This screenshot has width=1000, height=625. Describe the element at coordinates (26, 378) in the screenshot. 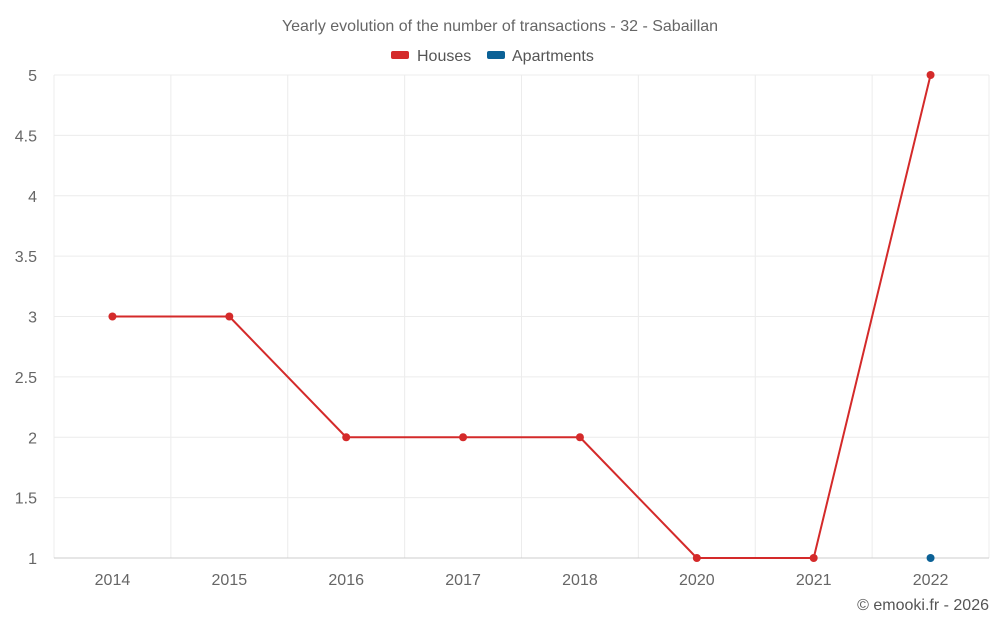

I see `y-tick-label: 2.5` at that location.